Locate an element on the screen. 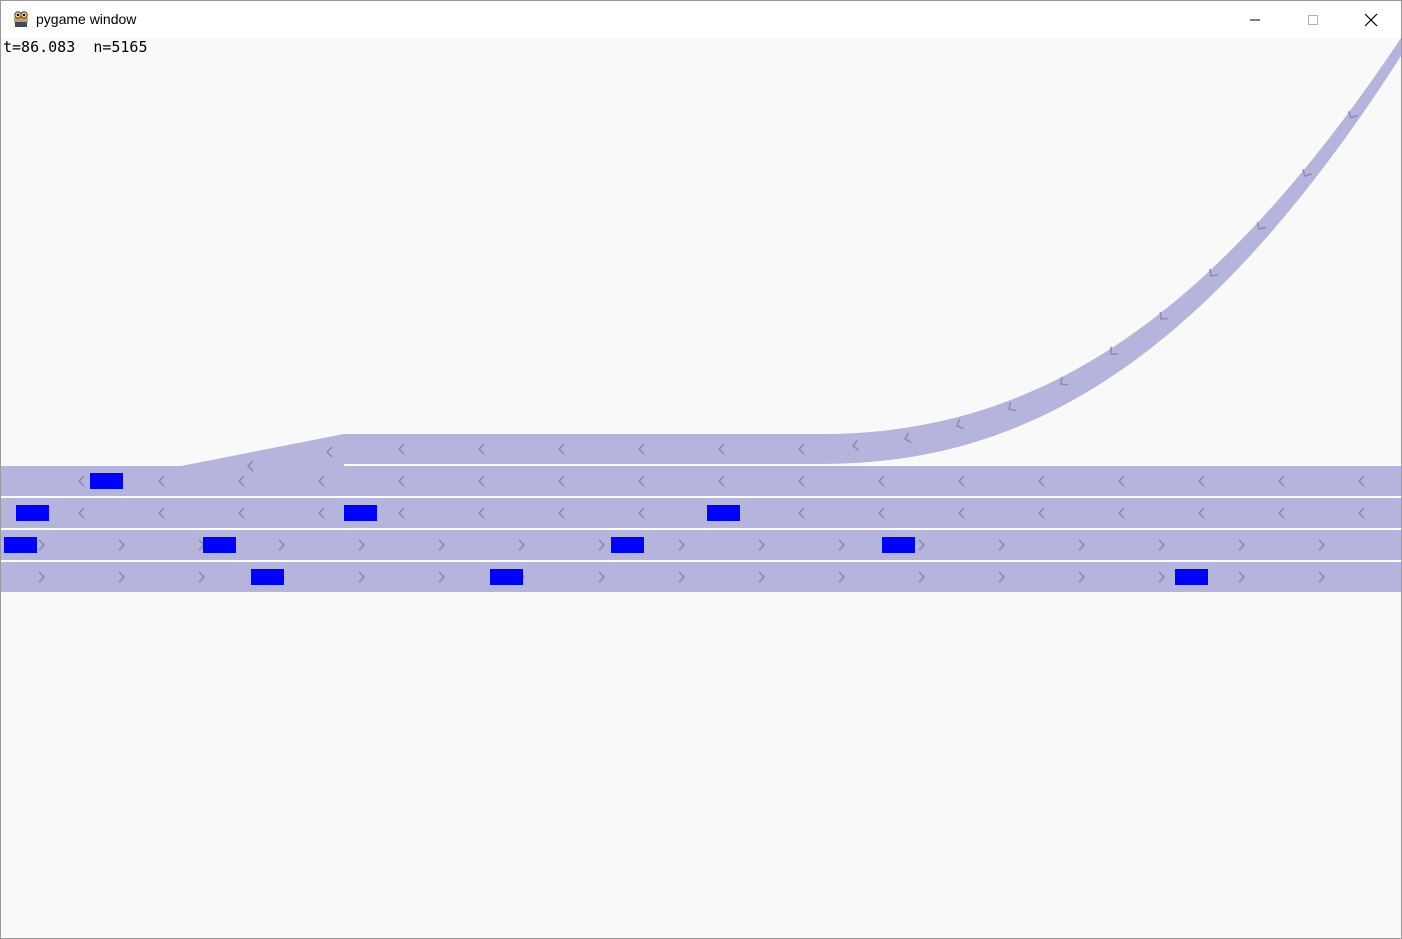 This screenshot has height=939, width=1402. window-title: pygame window is located at coordinates (86, 19).